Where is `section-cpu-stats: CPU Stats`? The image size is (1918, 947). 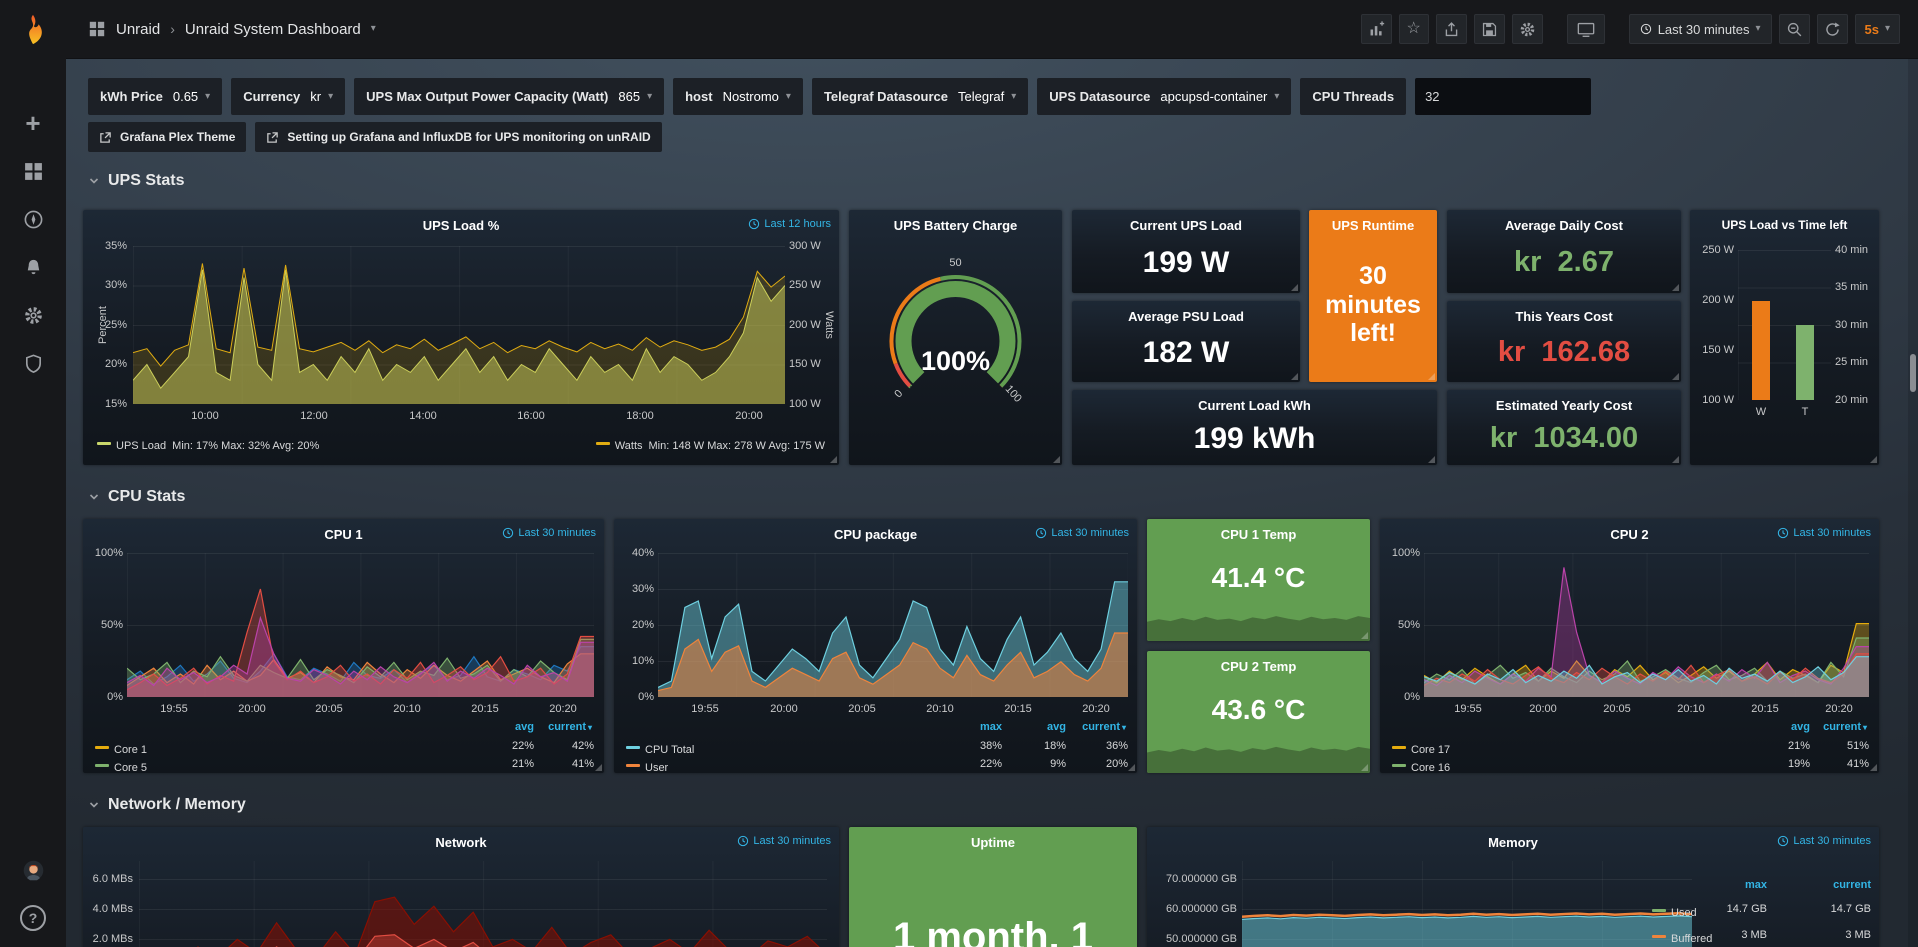 section-cpu-stats: CPU Stats is located at coordinates (136, 497).